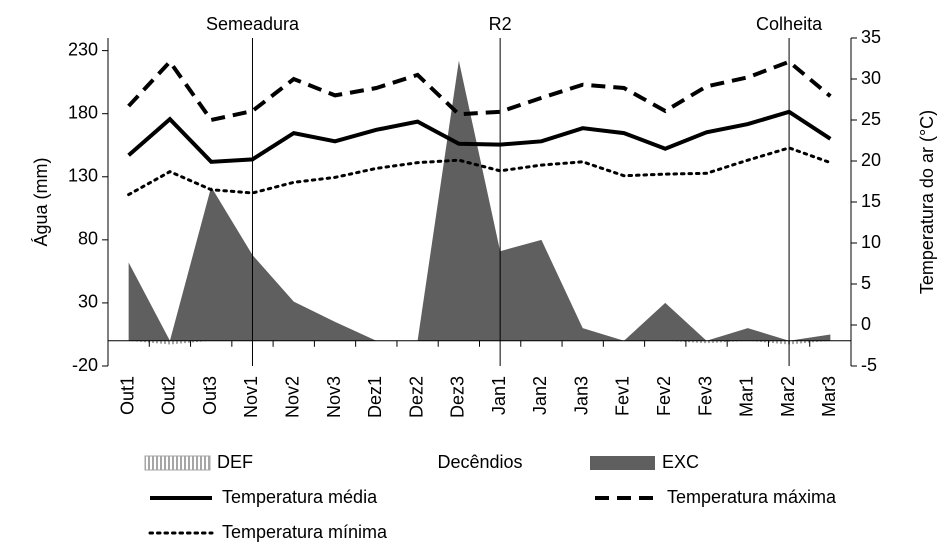 The width and height of the screenshot is (946, 558). I want to click on y2-tick-label: 15, so click(871, 201).